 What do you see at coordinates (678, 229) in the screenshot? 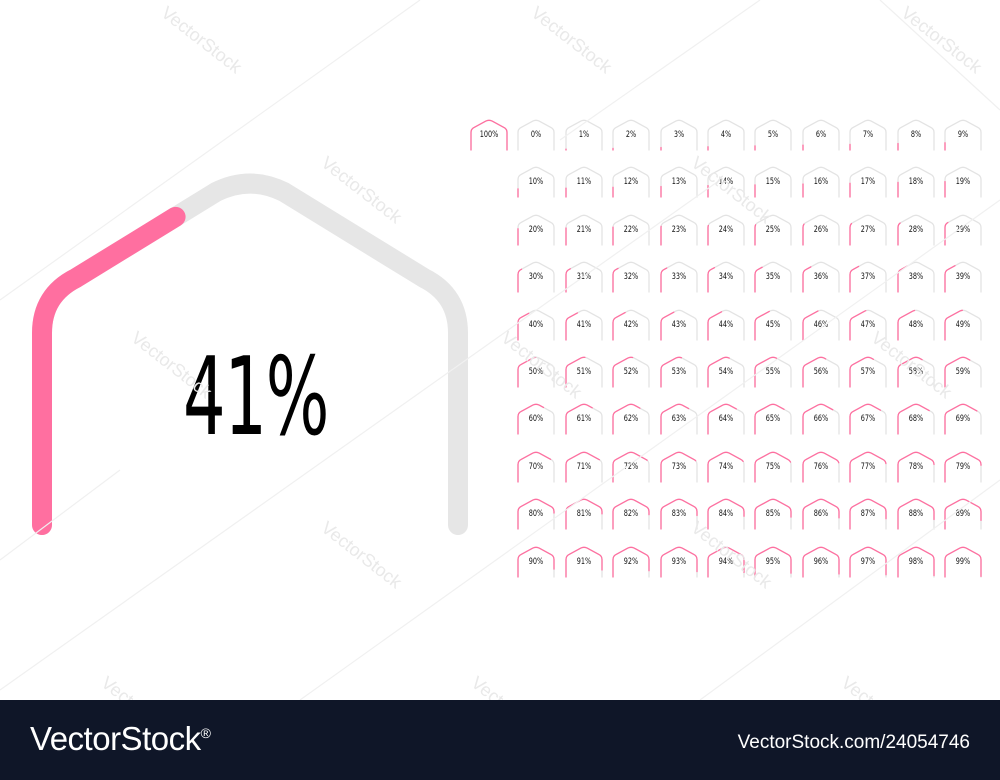
I see `percent-label: 23%` at bounding box center [678, 229].